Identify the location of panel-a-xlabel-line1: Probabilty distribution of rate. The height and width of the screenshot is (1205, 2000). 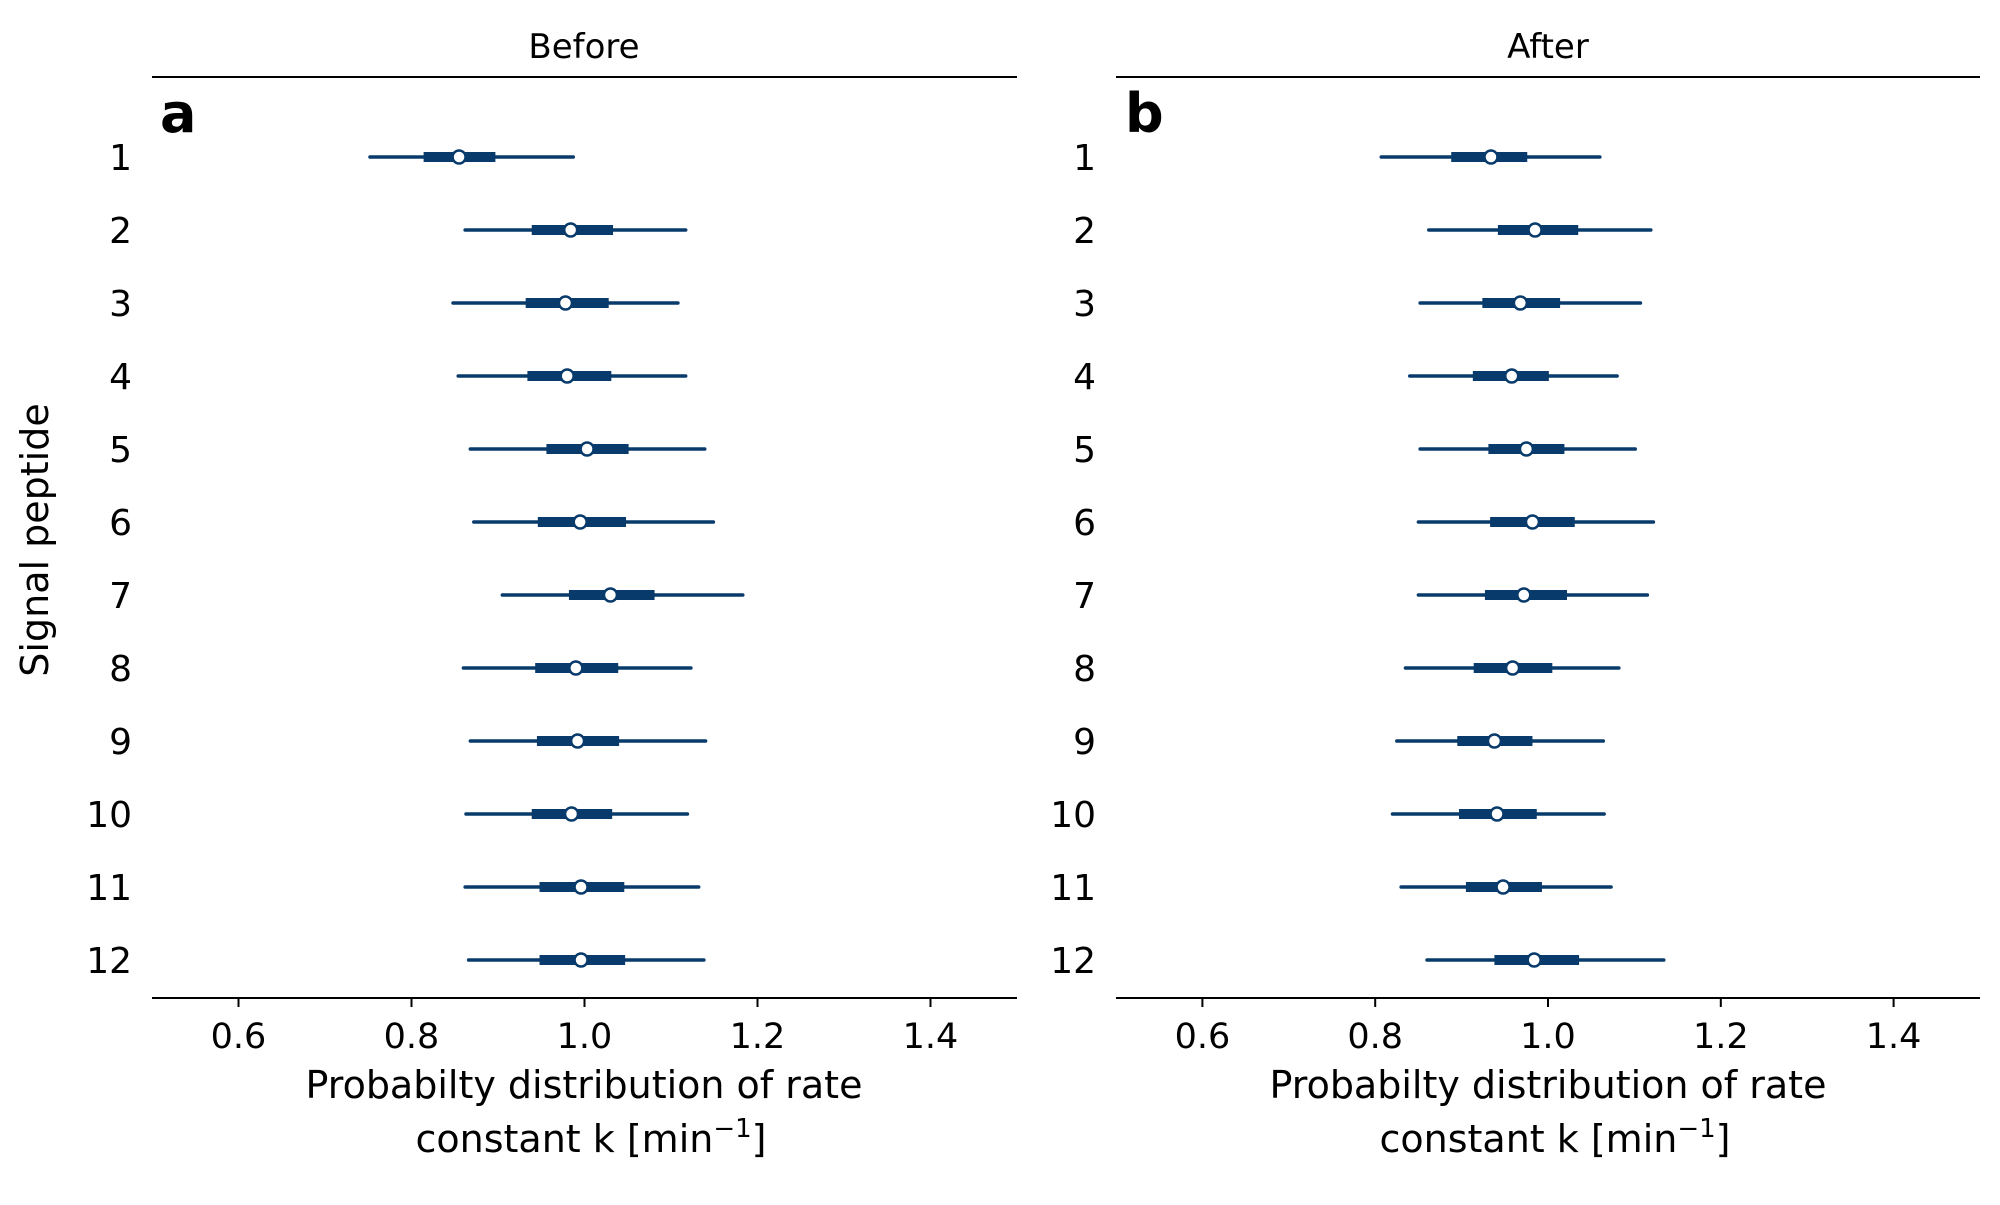
(584, 1085).